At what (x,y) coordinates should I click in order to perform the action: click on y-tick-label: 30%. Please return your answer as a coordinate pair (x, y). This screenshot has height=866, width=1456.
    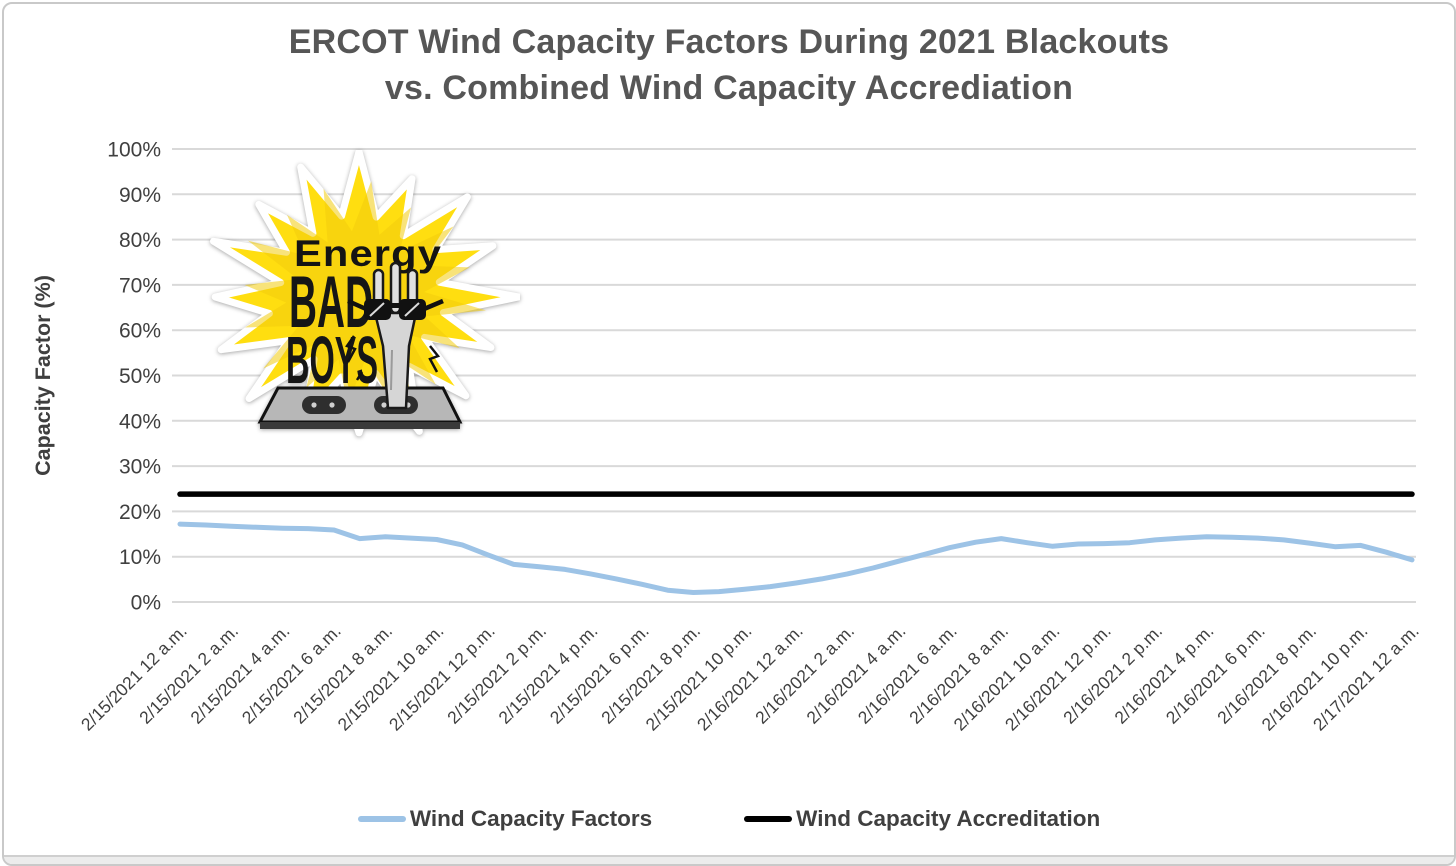
    Looking at the image, I should click on (140, 467).